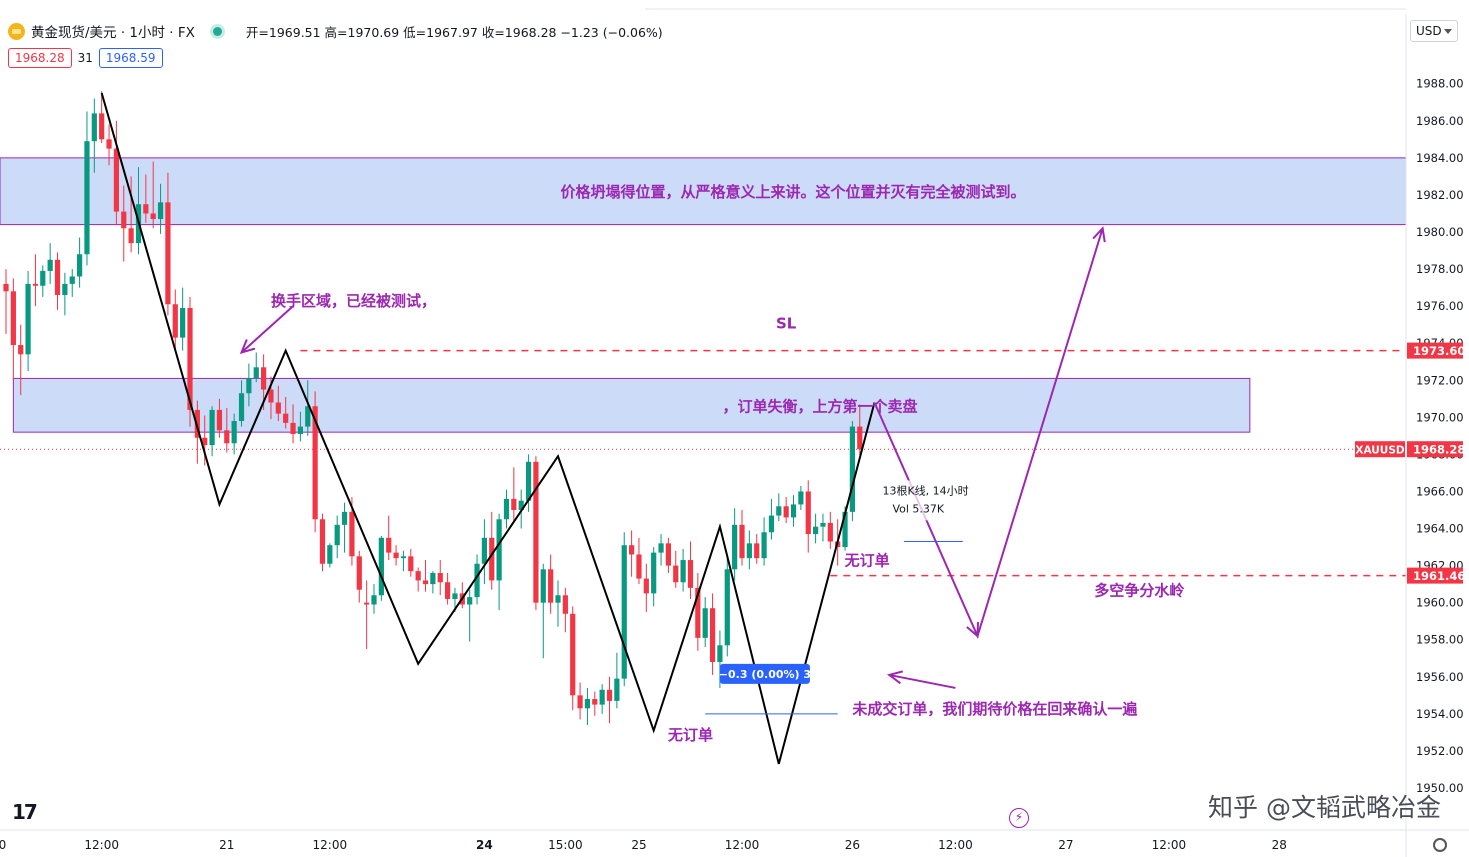 The image size is (1469, 857). Describe the element at coordinates (1440, 84) in the screenshot. I see `y-tick-label: 1988.00` at that location.